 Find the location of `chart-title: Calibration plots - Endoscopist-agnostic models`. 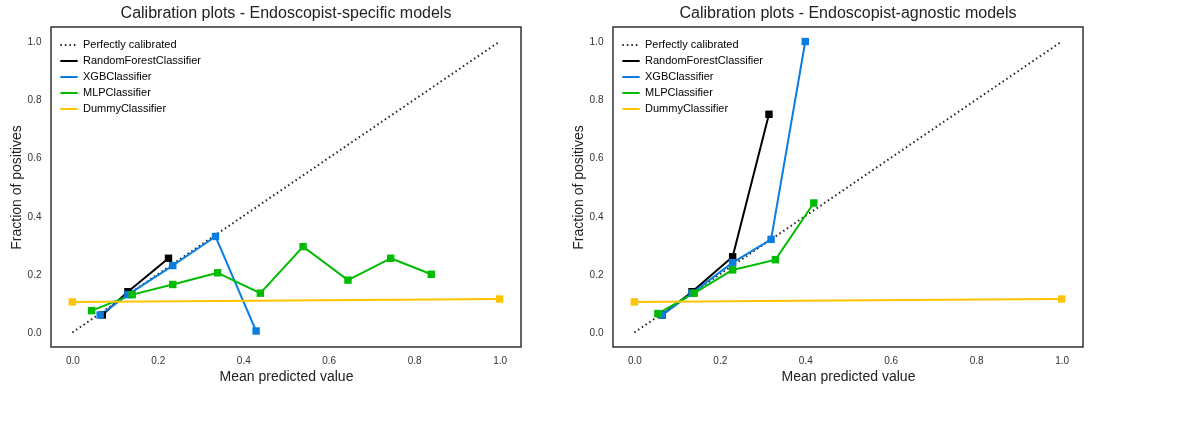

chart-title: Calibration plots - Endoscopist-agnostic models is located at coordinates (848, 12).